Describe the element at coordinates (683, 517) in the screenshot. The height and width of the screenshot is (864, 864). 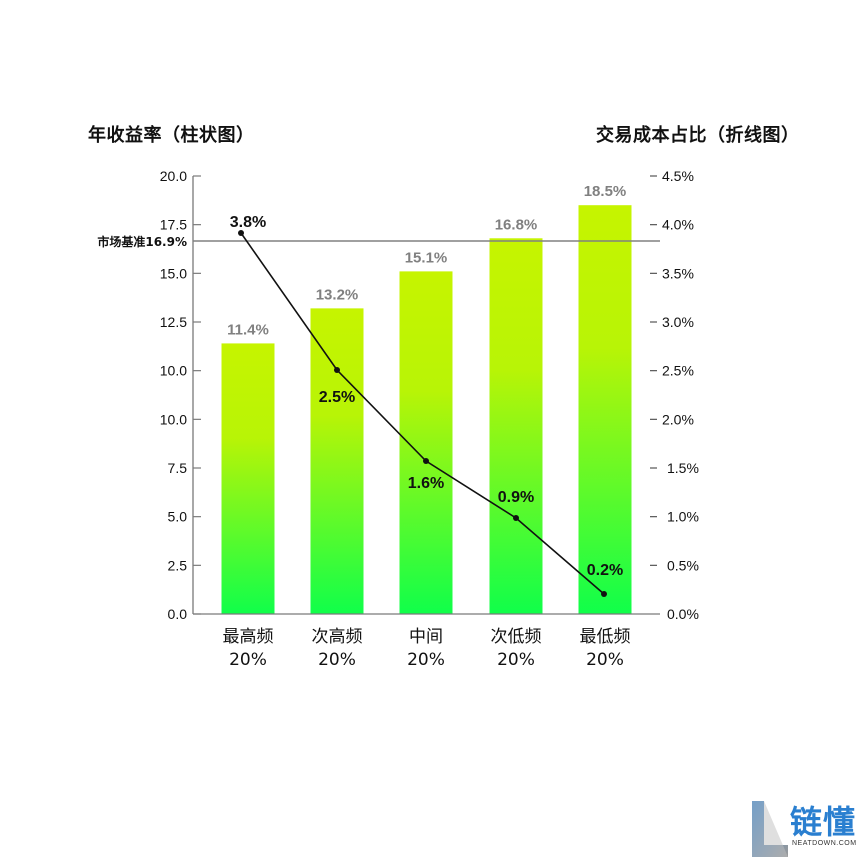
I see `right-tick-label: 1.0%` at that location.